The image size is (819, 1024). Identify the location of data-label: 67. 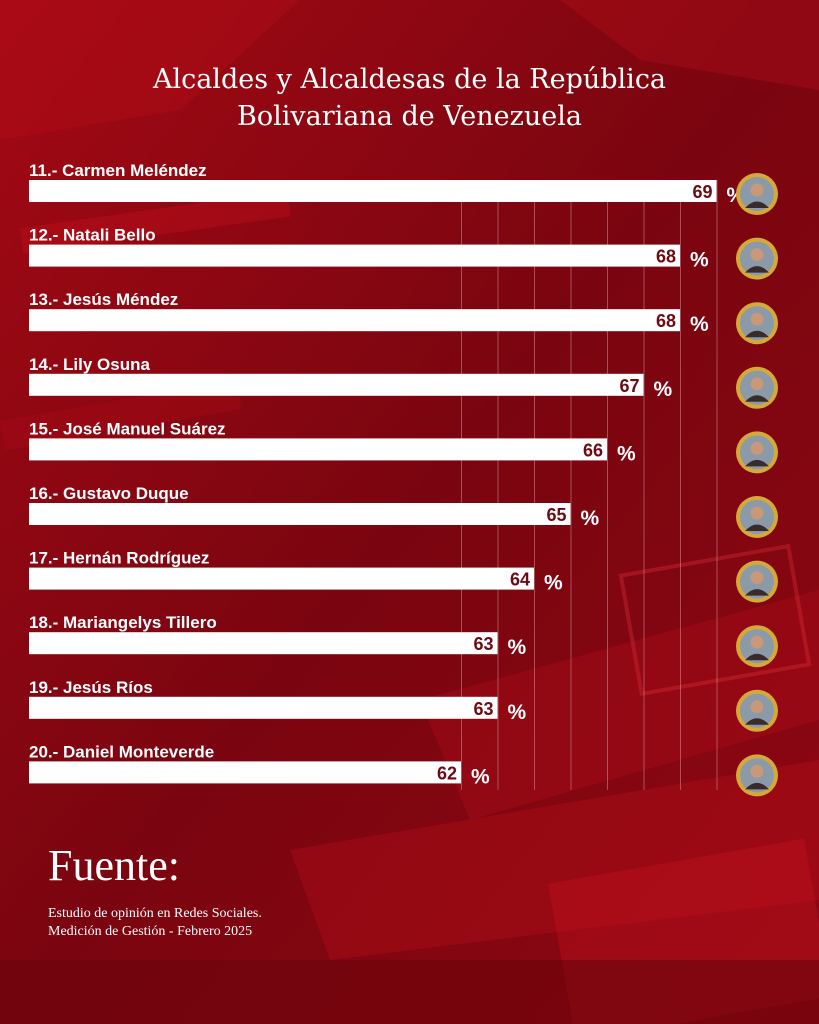
(629, 386).